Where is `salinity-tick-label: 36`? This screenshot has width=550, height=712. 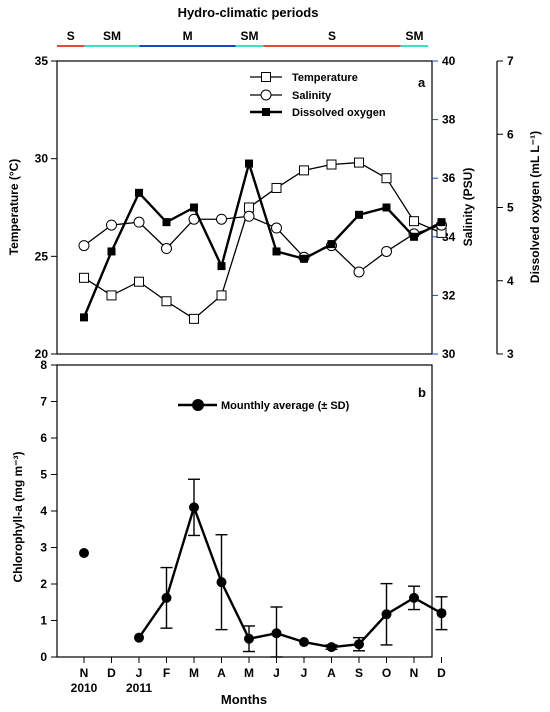 salinity-tick-label: 36 is located at coordinates (449, 178).